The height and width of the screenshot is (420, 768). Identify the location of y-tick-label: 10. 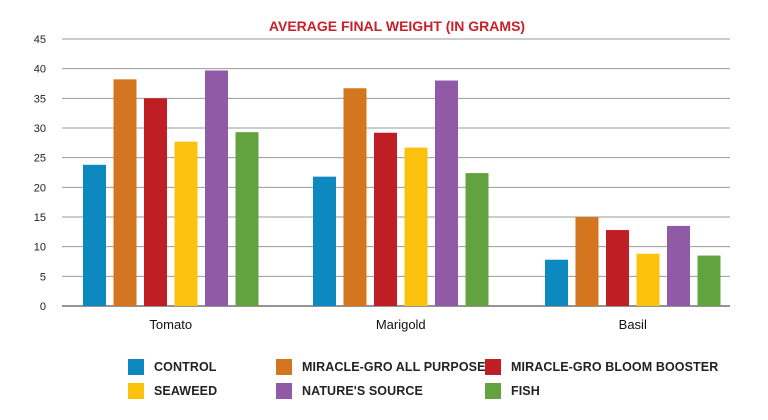
(40, 248).